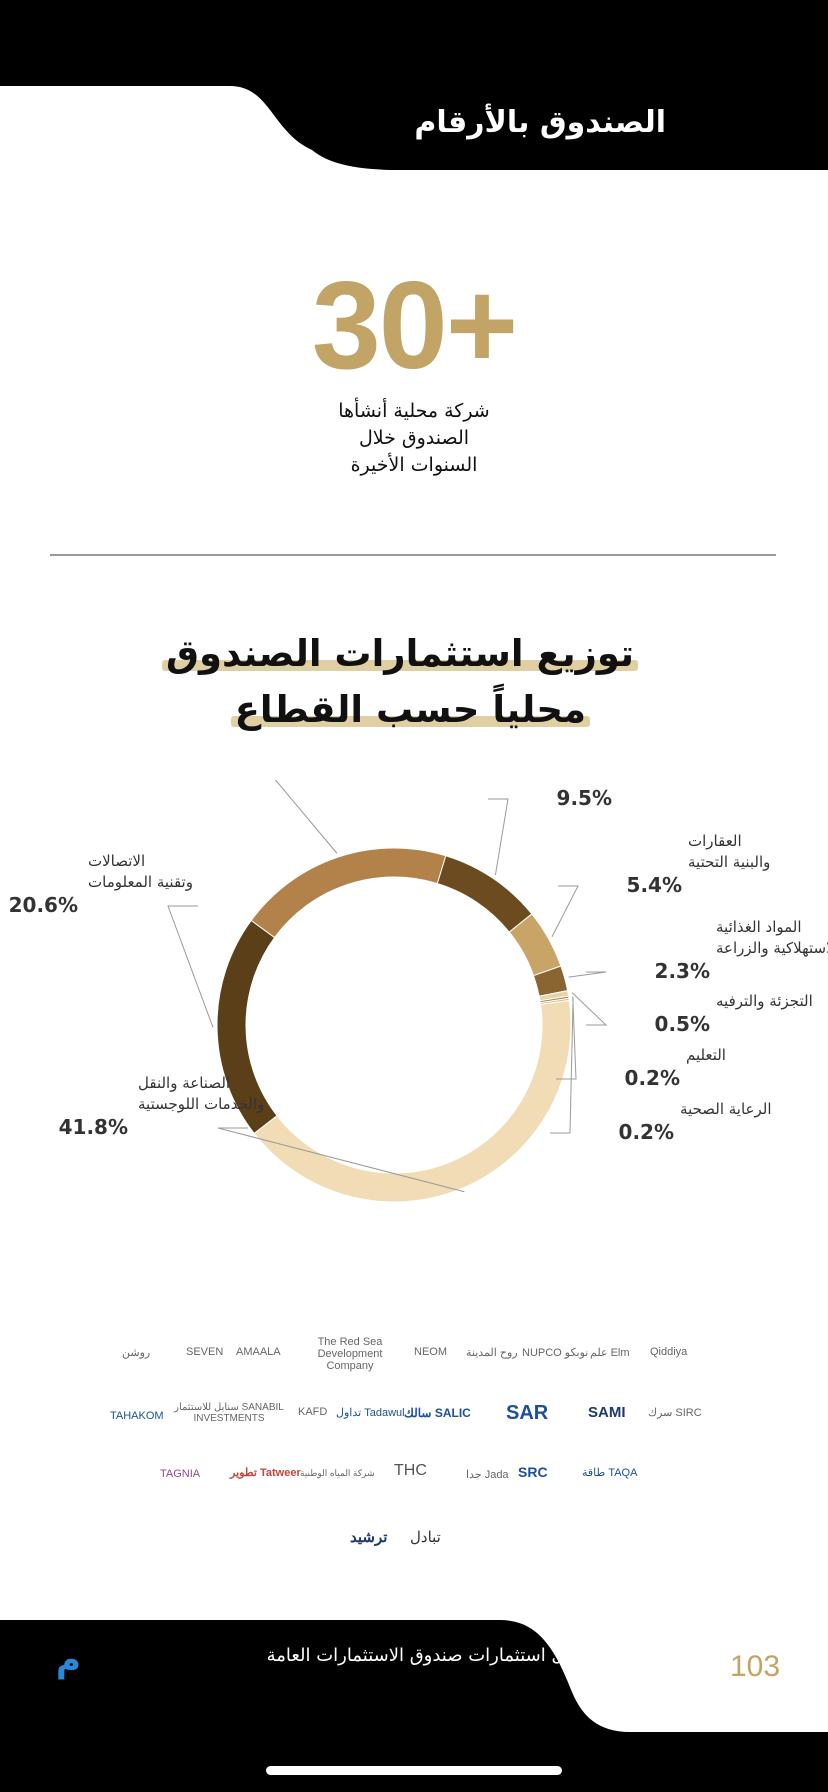 This screenshot has width=828, height=1792. Describe the element at coordinates (229, 1413) in the screenshot. I see `logo-sanabil: سنابل للاستثمار SANABIL INVESTMENTS` at that location.